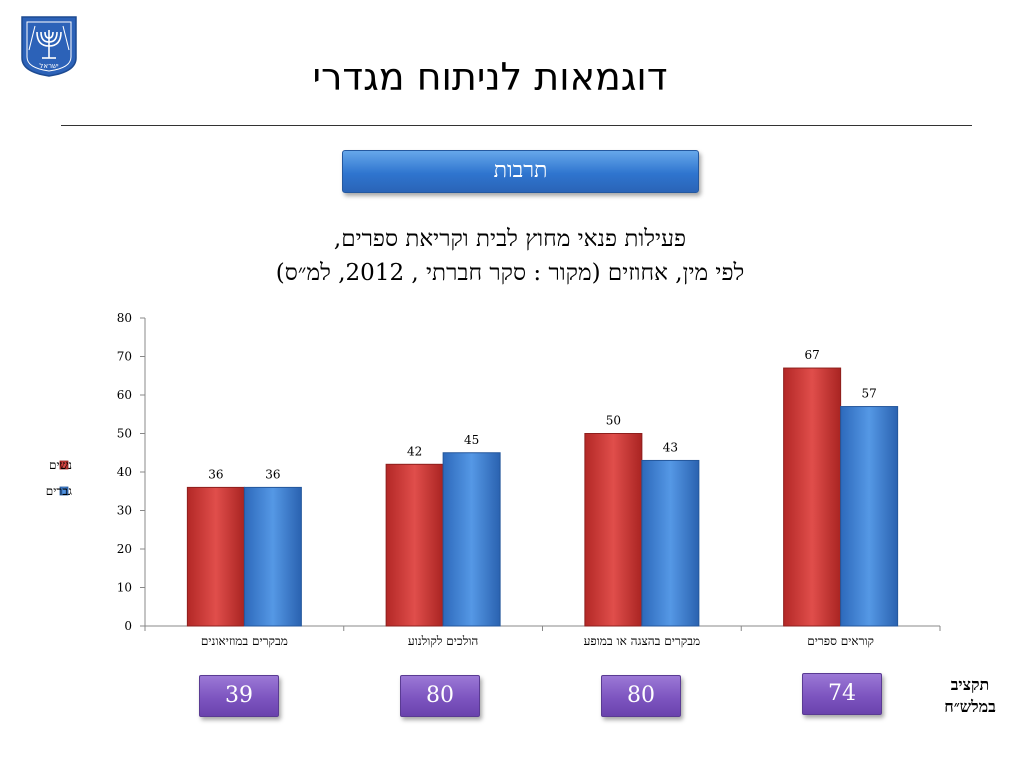 The width and height of the screenshot is (1024, 768). I want to click on y-tick-label: 70, so click(124, 357).